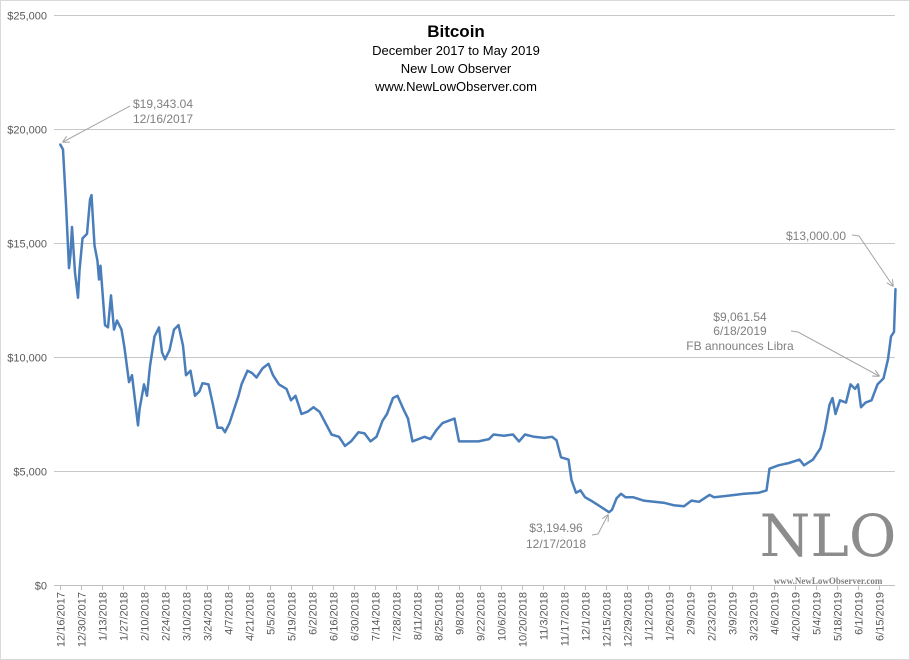 The image size is (910, 660). What do you see at coordinates (398, 616) in the screenshot?
I see `x-tick-label: 7/28/2018` at bounding box center [398, 616].